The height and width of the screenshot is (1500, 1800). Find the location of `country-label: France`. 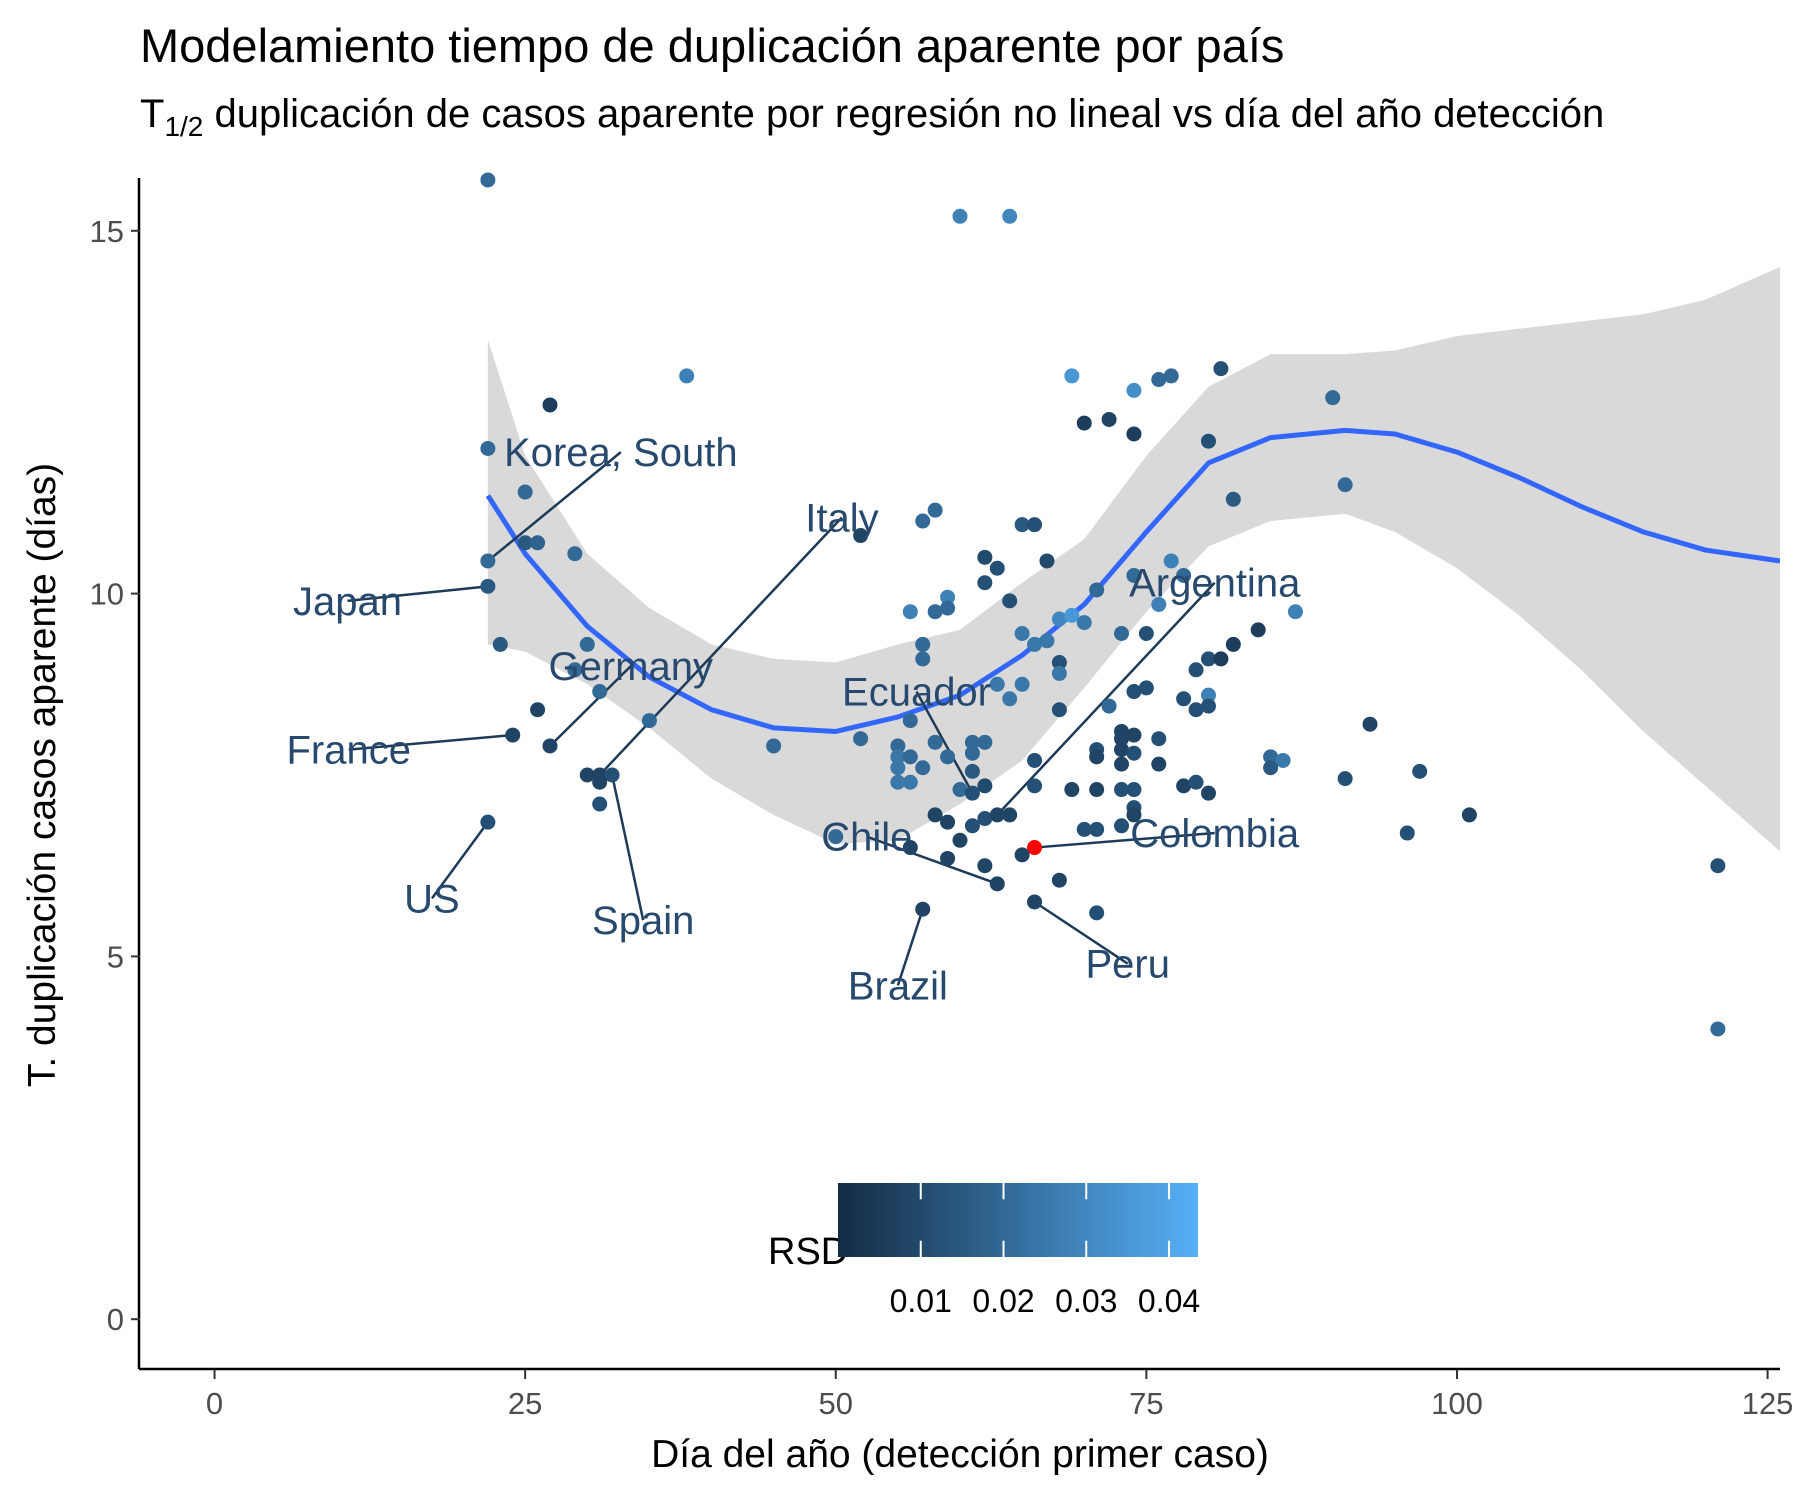

country-label: France is located at coordinates (348, 751).